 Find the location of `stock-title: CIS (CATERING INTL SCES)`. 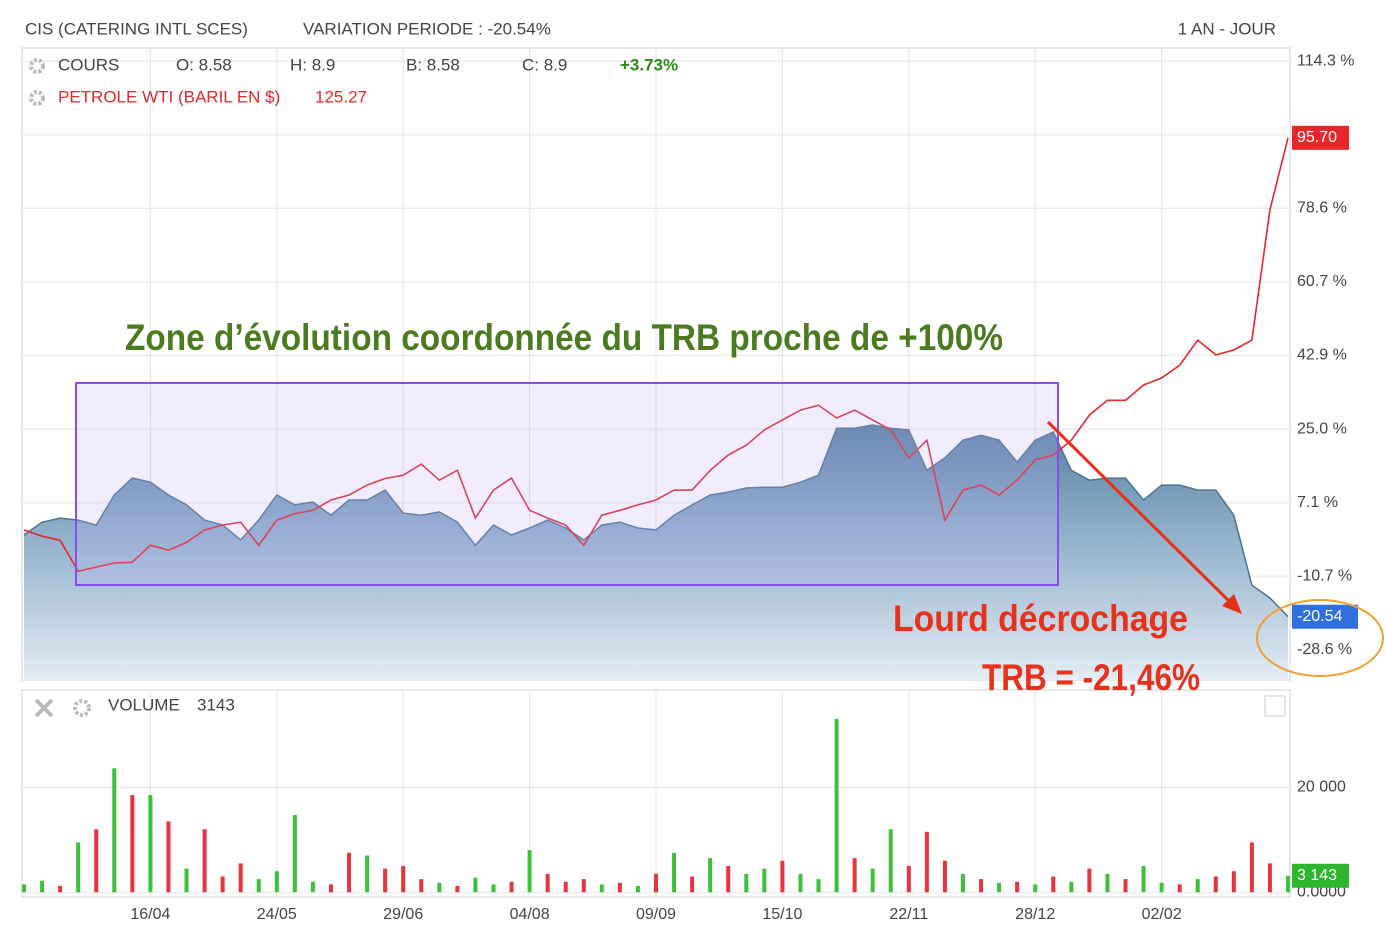

stock-title: CIS (CATERING INTL SCES) is located at coordinates (136, 28).